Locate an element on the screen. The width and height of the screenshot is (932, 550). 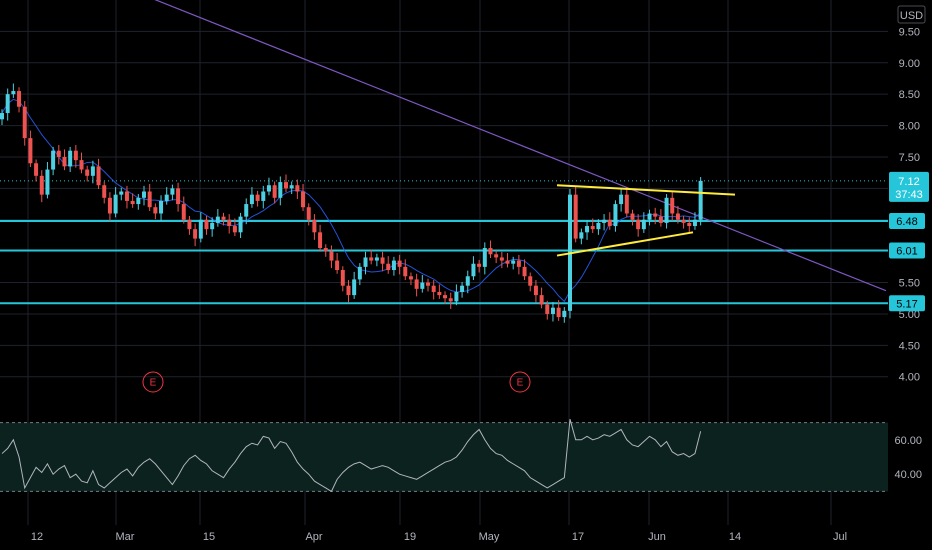
currency-label-text: USD is located at coordinates (911, 16).